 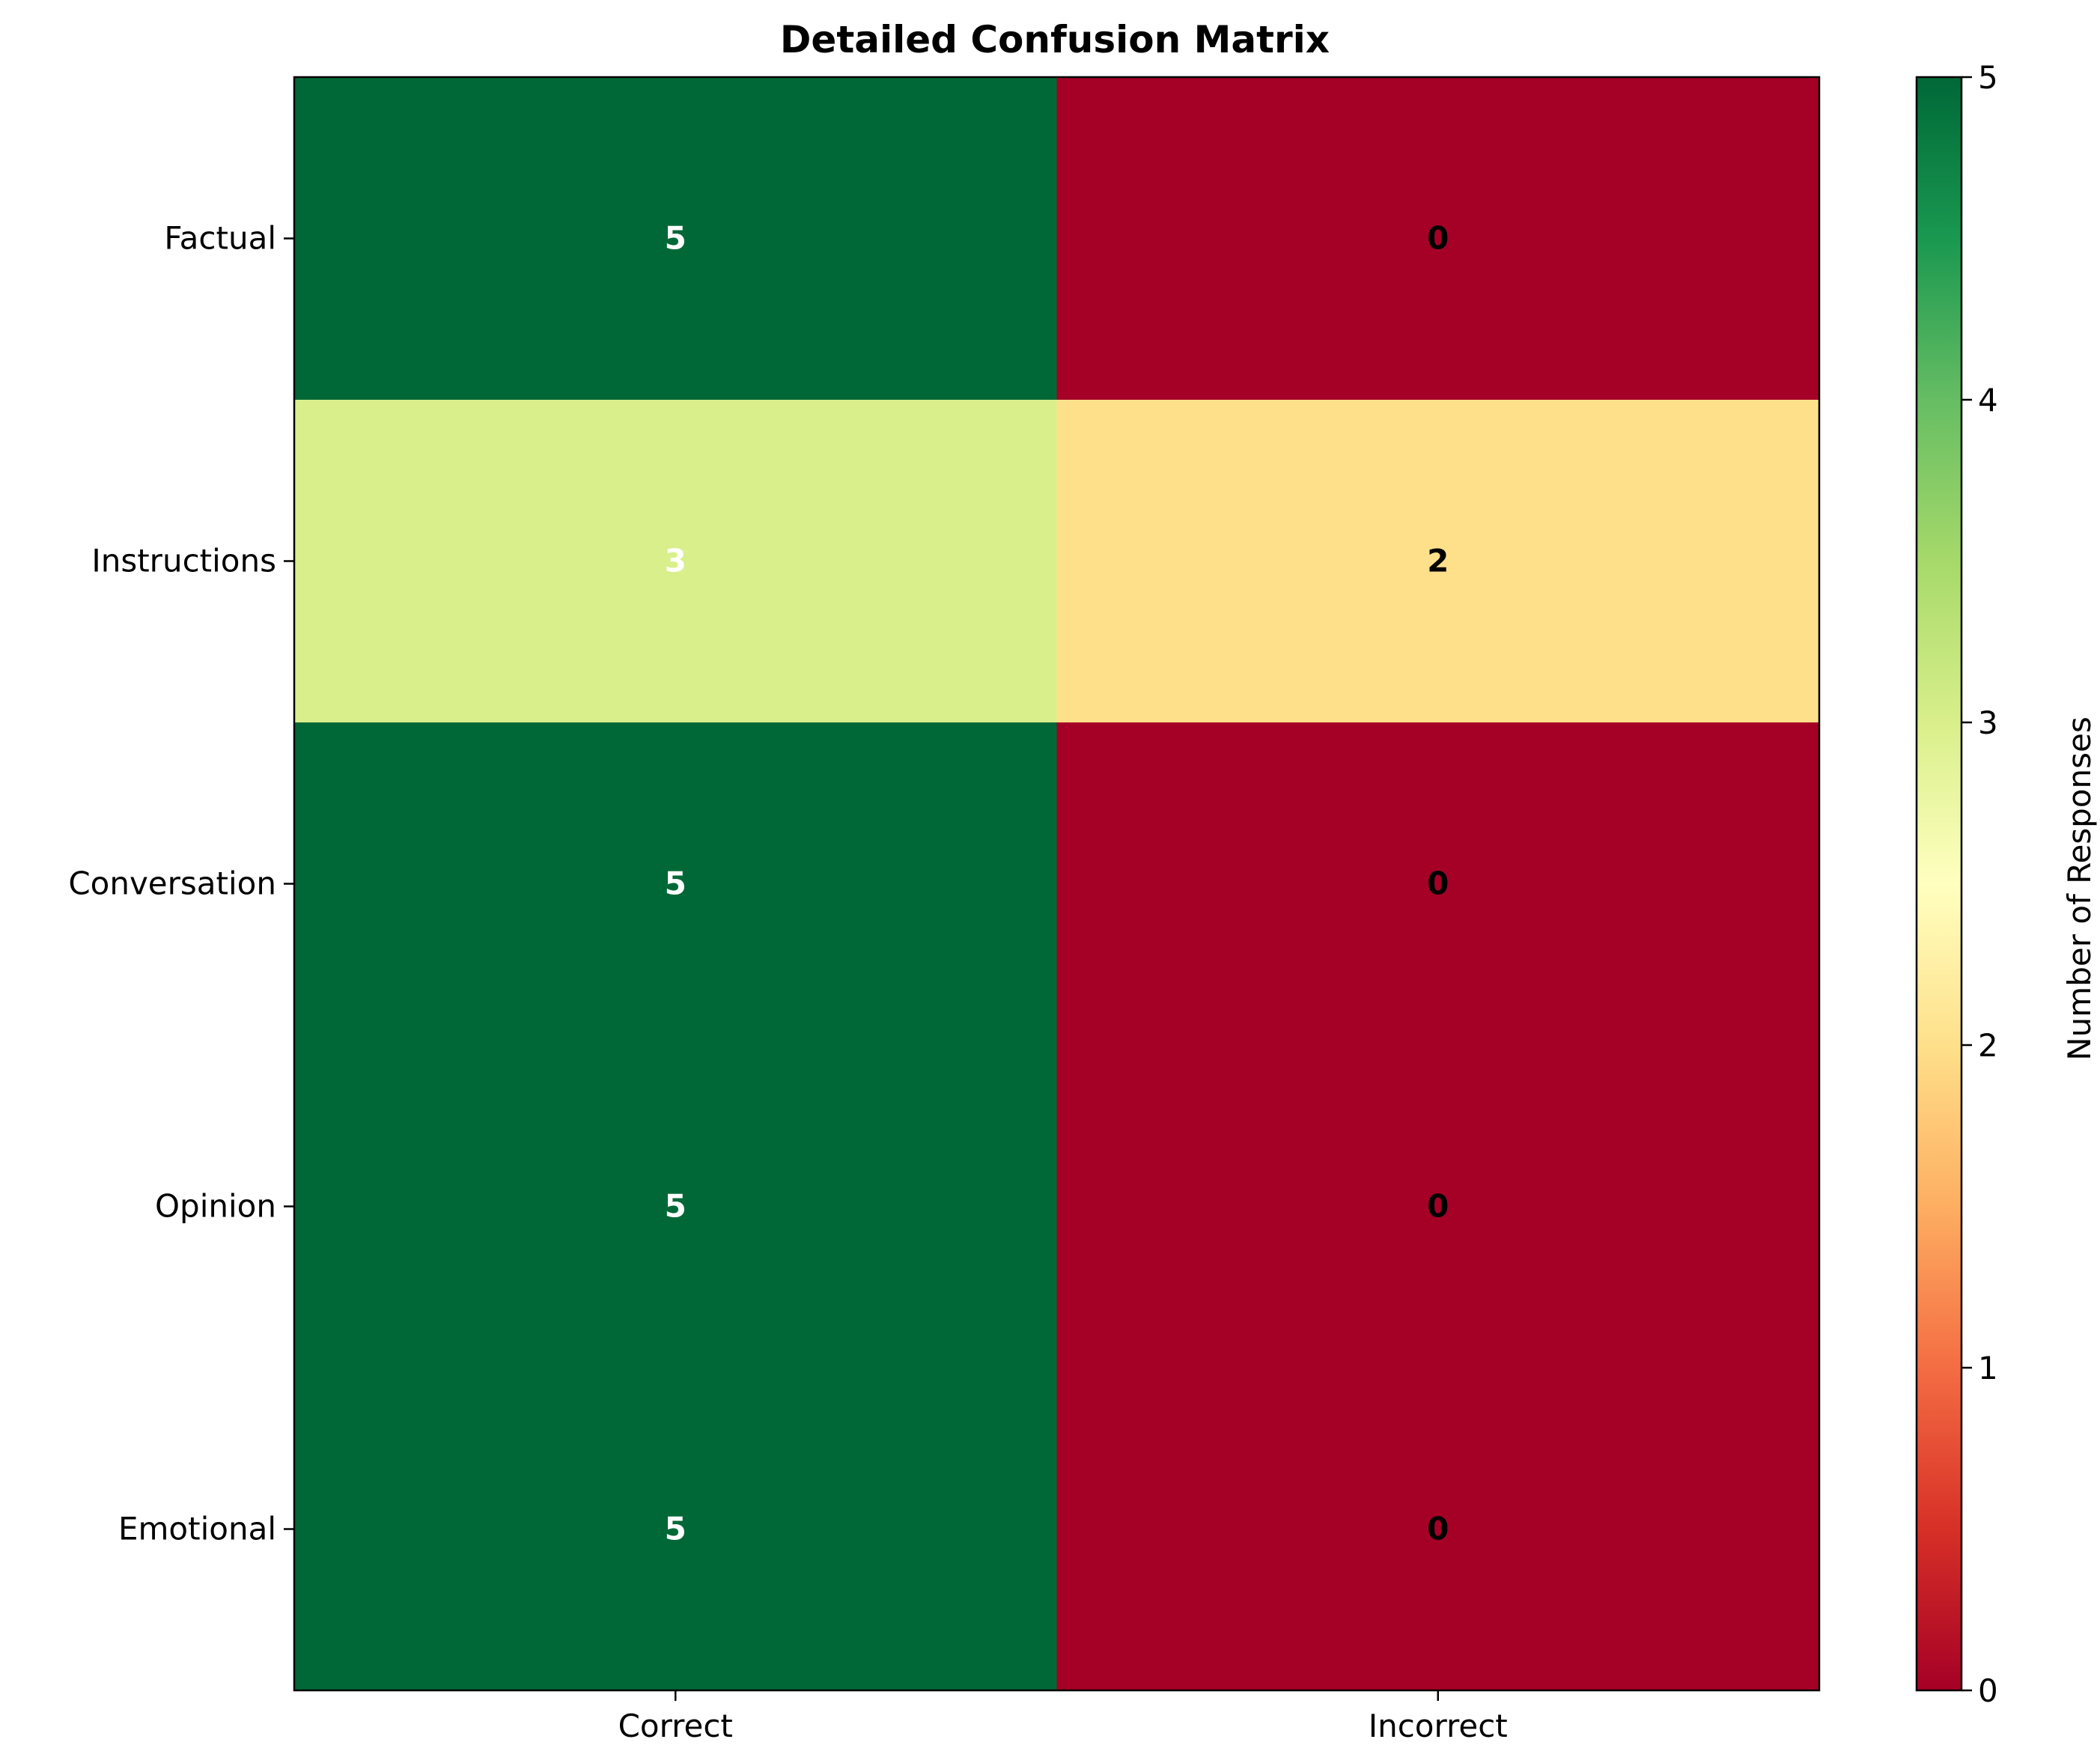 I want to click on colorbar-tick-label: 4, so click(x=1988, y=400).